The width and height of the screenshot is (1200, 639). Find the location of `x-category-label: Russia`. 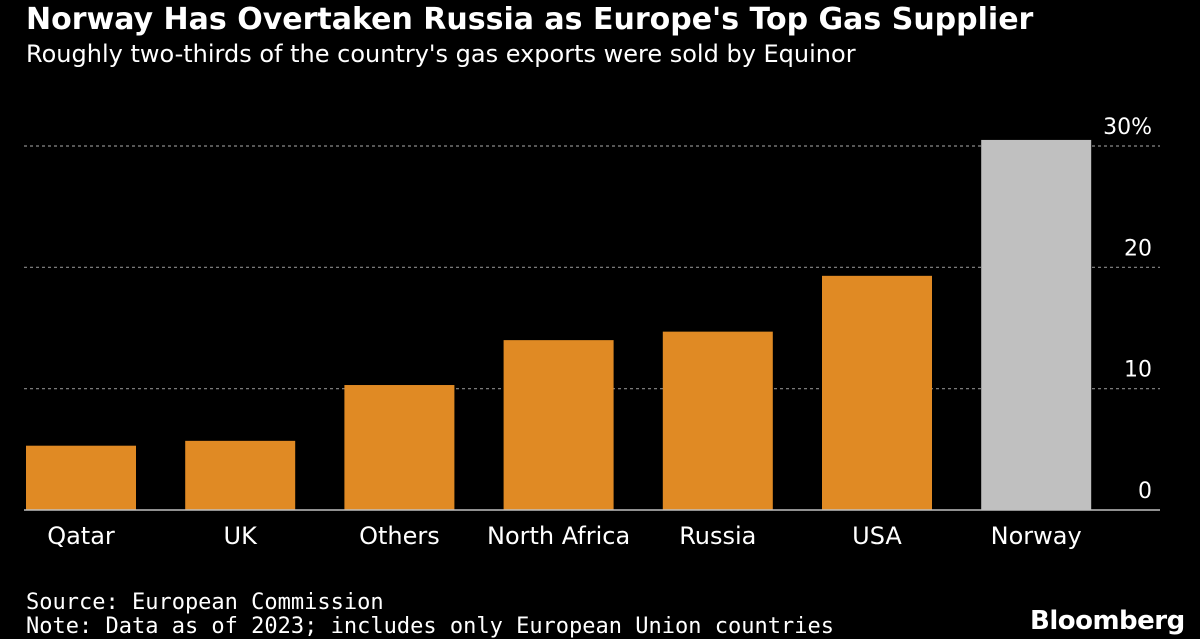

x-category-label: Russia is located at coordinates (717, 536).